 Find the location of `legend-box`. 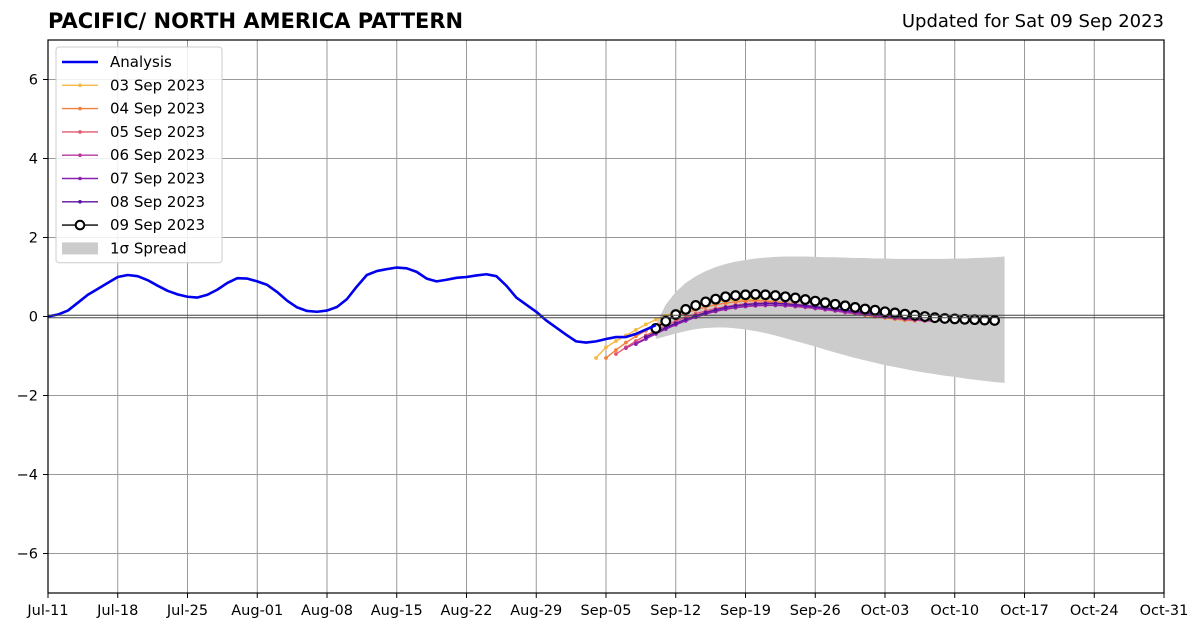

legend-box is located at coordinates (139, 155).